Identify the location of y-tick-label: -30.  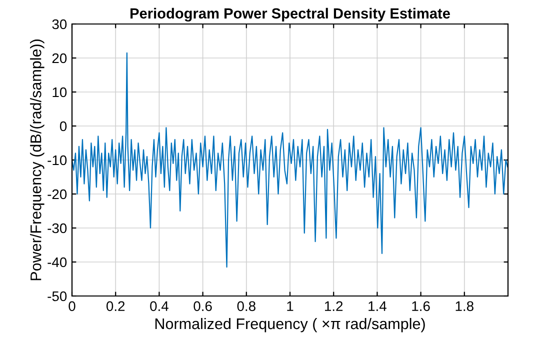
(57, 228).